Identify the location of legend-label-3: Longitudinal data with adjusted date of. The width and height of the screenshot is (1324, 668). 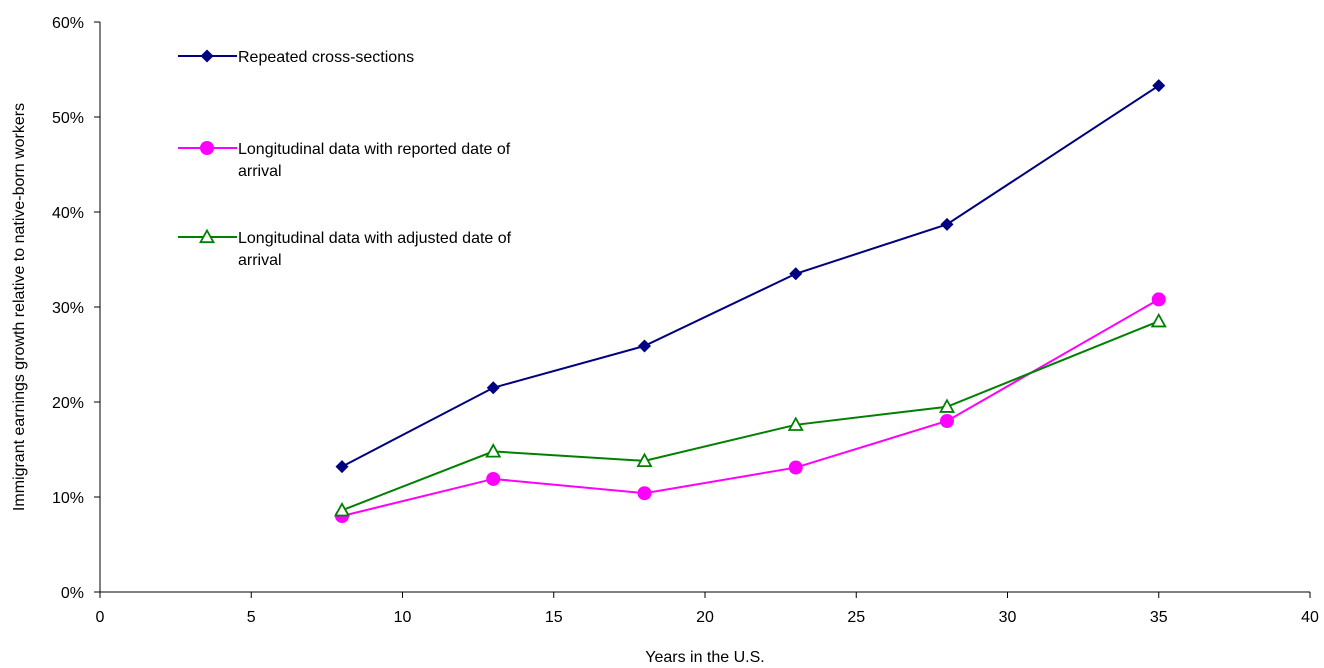
(375, 238).